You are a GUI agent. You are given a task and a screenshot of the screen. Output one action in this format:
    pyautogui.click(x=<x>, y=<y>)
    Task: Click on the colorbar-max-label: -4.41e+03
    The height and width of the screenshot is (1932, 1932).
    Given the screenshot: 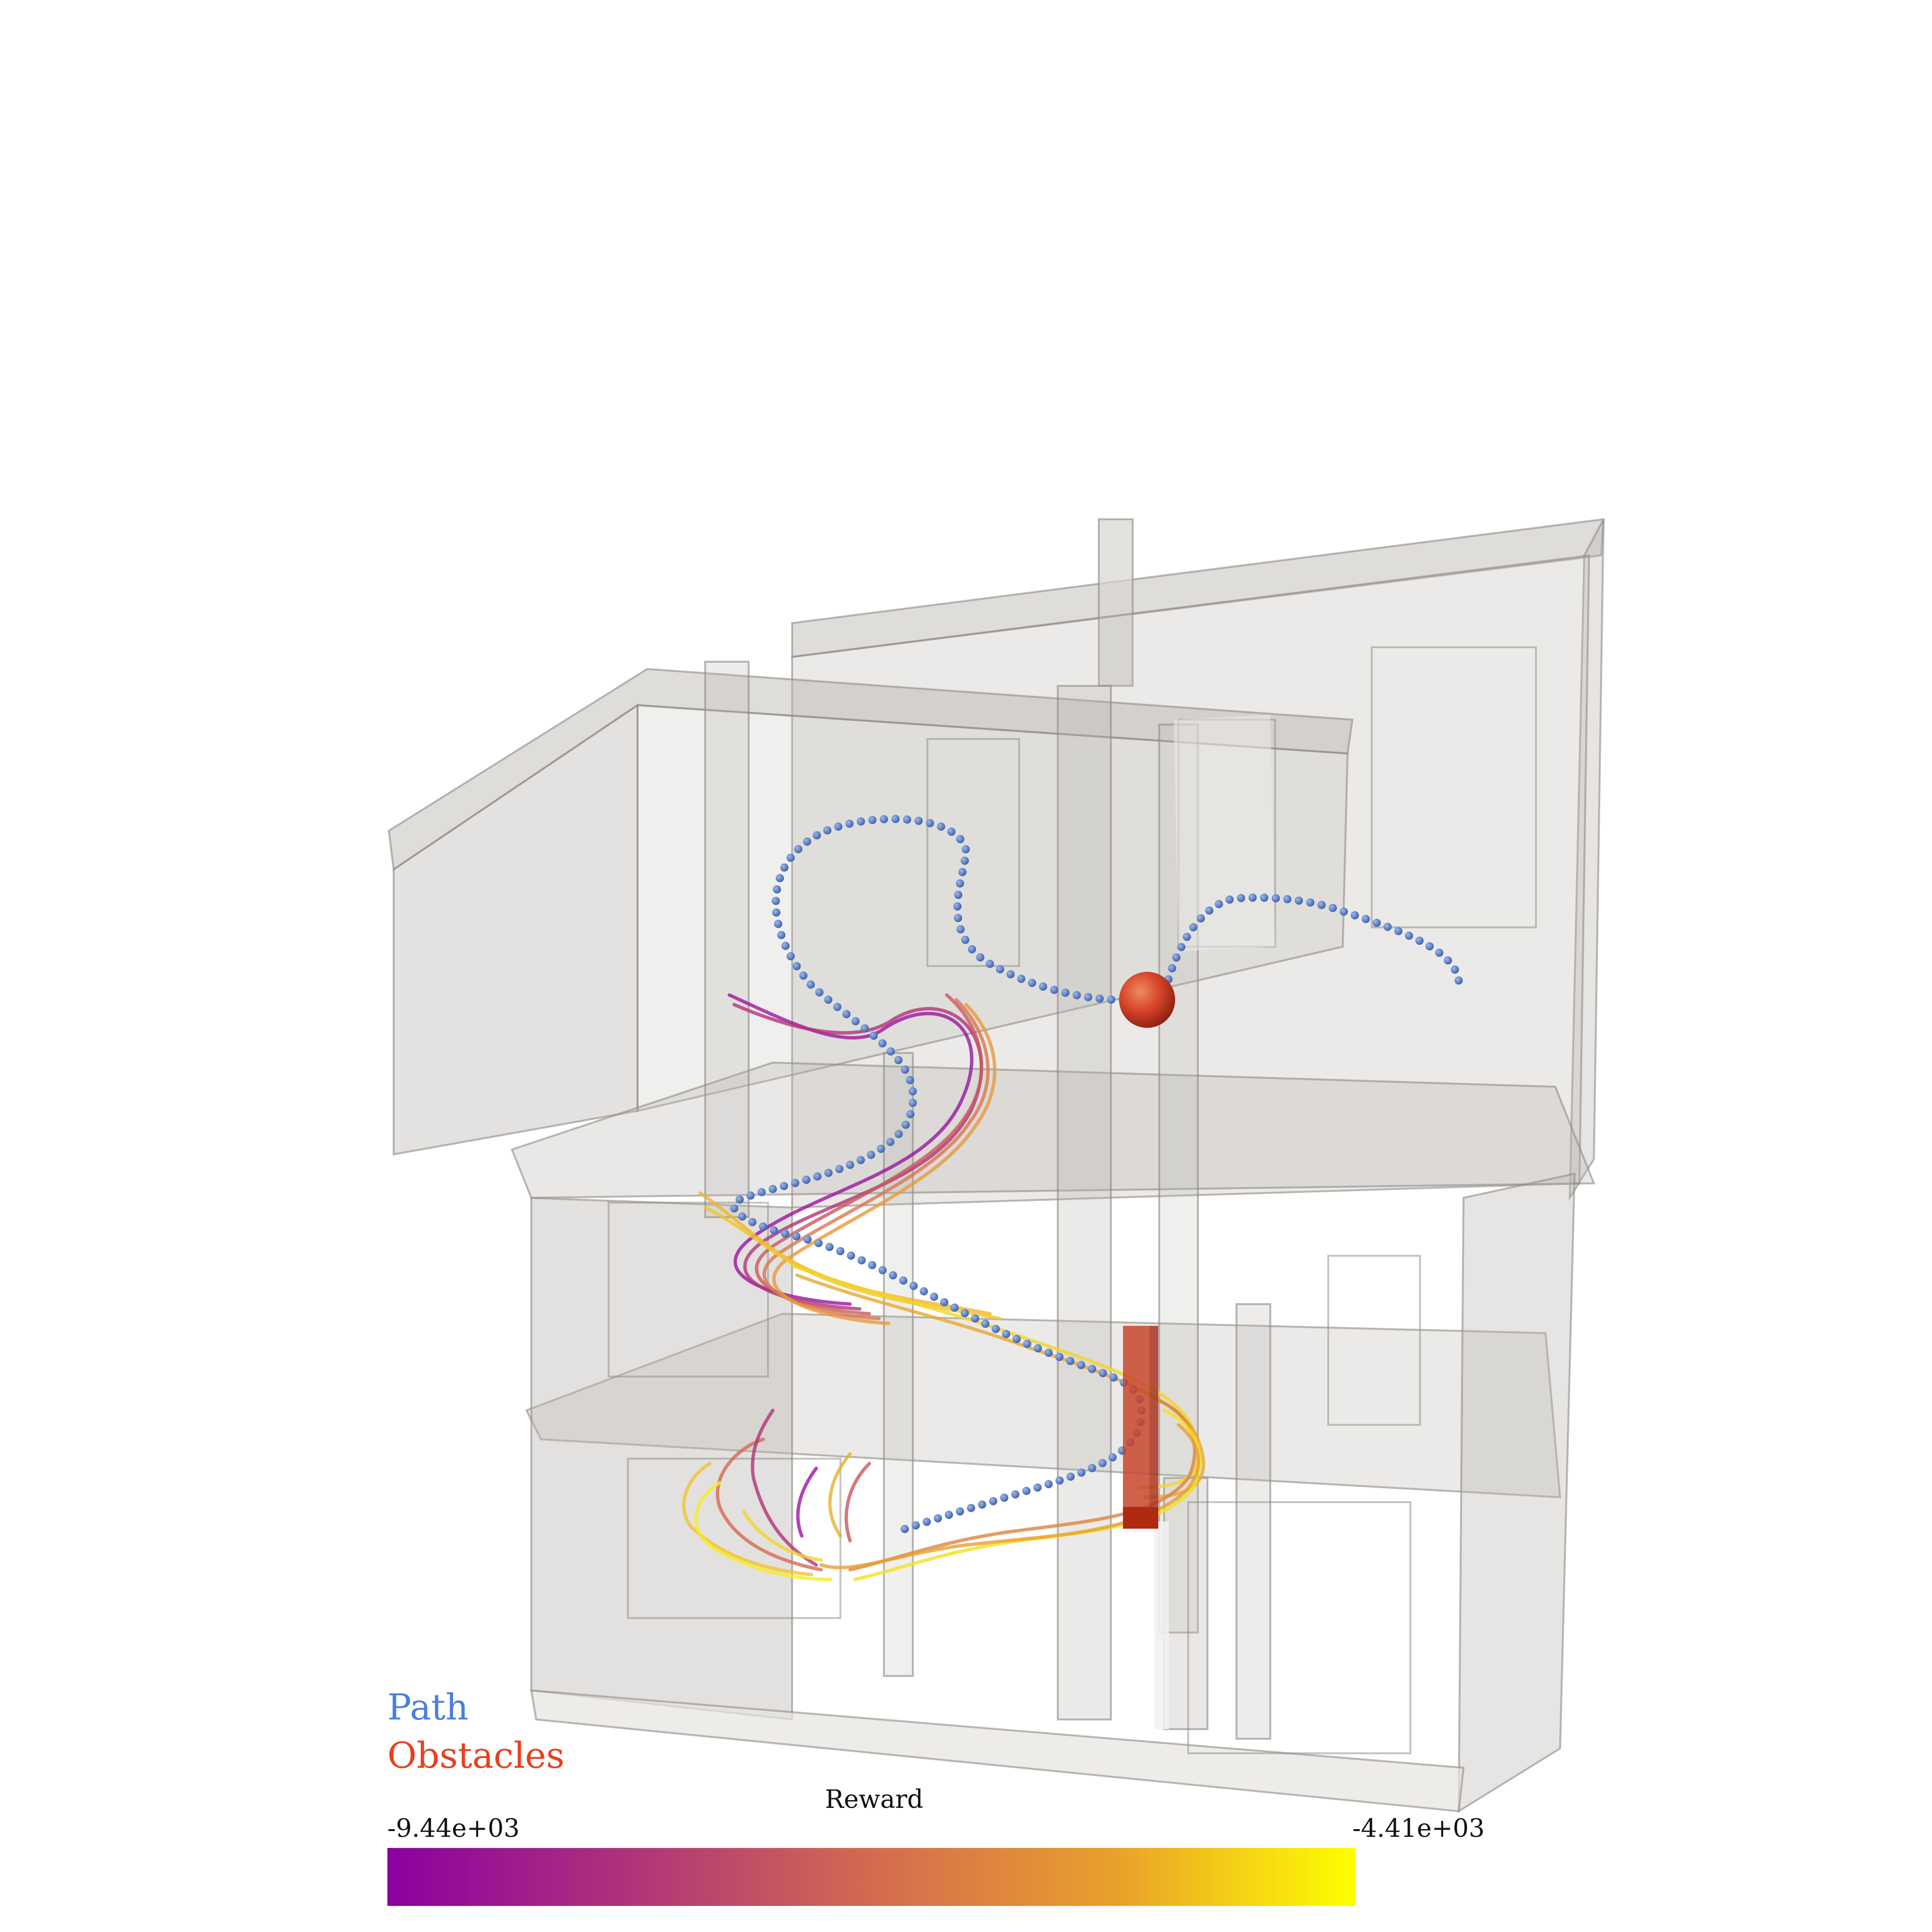 What is the action you would take?
    pyautogui.click(x=1418, y=1828)
    